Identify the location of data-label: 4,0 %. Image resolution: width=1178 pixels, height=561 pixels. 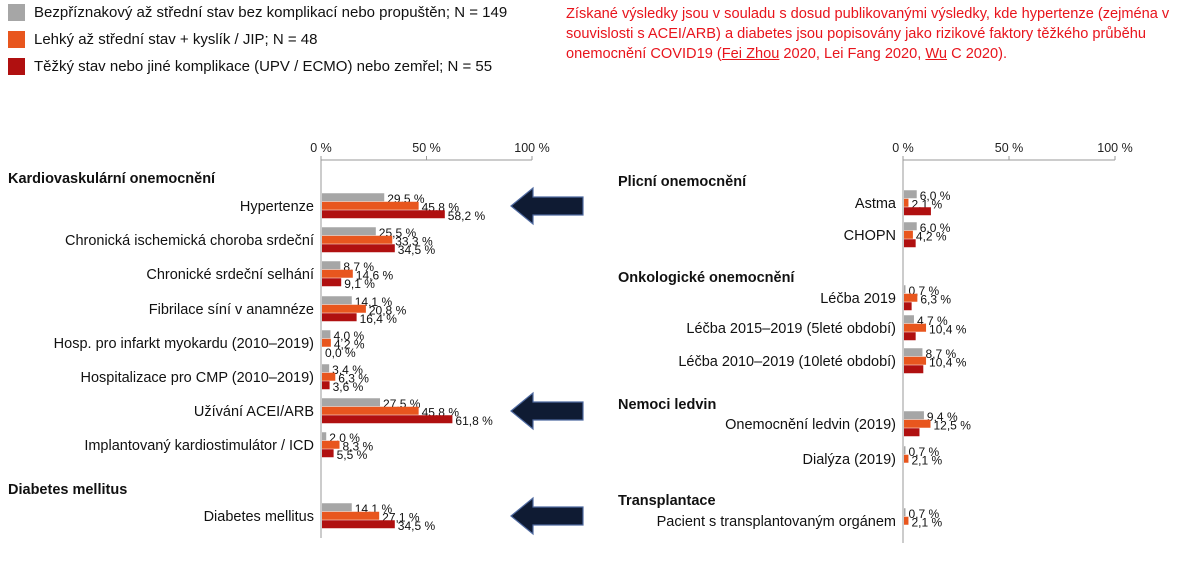
(348, 336).